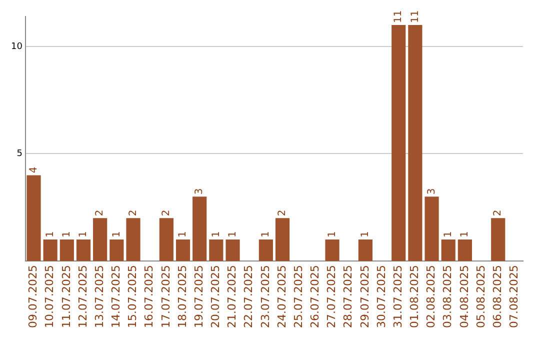 The image size is (540, 340). What do you see at coordinates (215, 296) in the screenshot?
I see `x-tick-label: 20.07.2025` at bounding box center [215, 296].